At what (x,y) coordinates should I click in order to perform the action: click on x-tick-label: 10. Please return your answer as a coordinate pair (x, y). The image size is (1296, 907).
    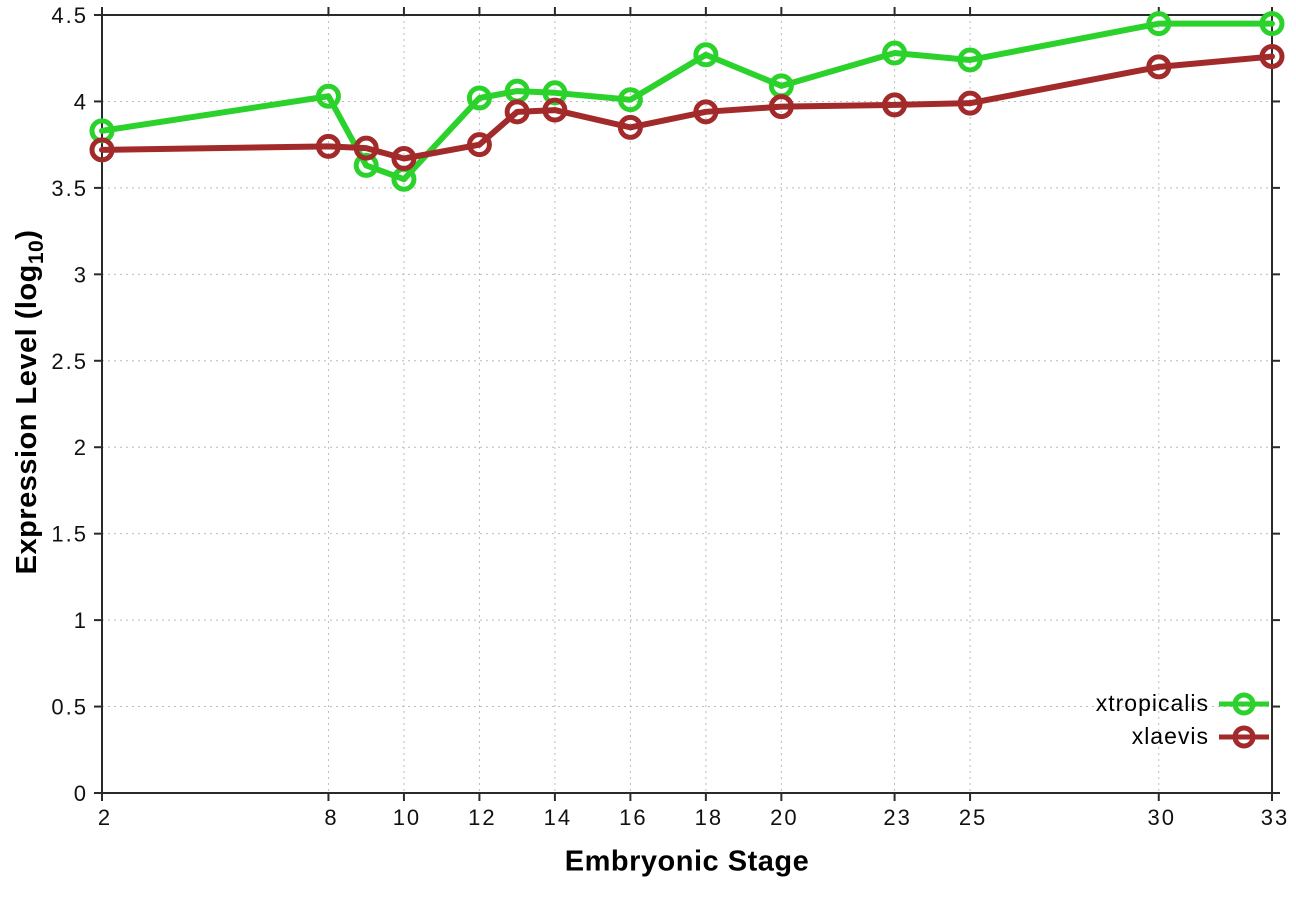
    Looking at the image, I should click on (407, 817).